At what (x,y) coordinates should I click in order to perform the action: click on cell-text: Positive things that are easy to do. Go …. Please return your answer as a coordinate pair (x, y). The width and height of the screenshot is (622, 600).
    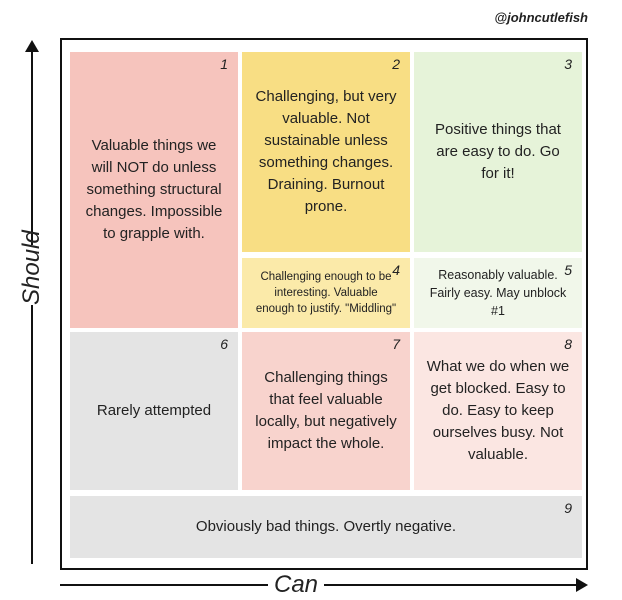
    Looking at the image, I should click on (498, 151).